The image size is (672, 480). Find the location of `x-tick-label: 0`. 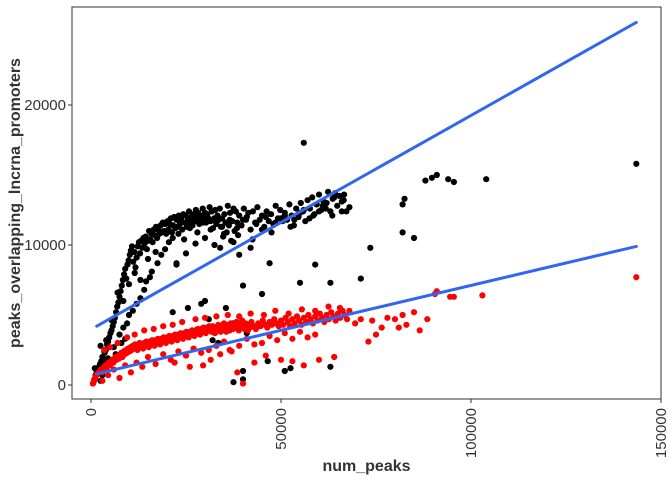

x-tick-label: 0 is located at coordinates (91, 412).